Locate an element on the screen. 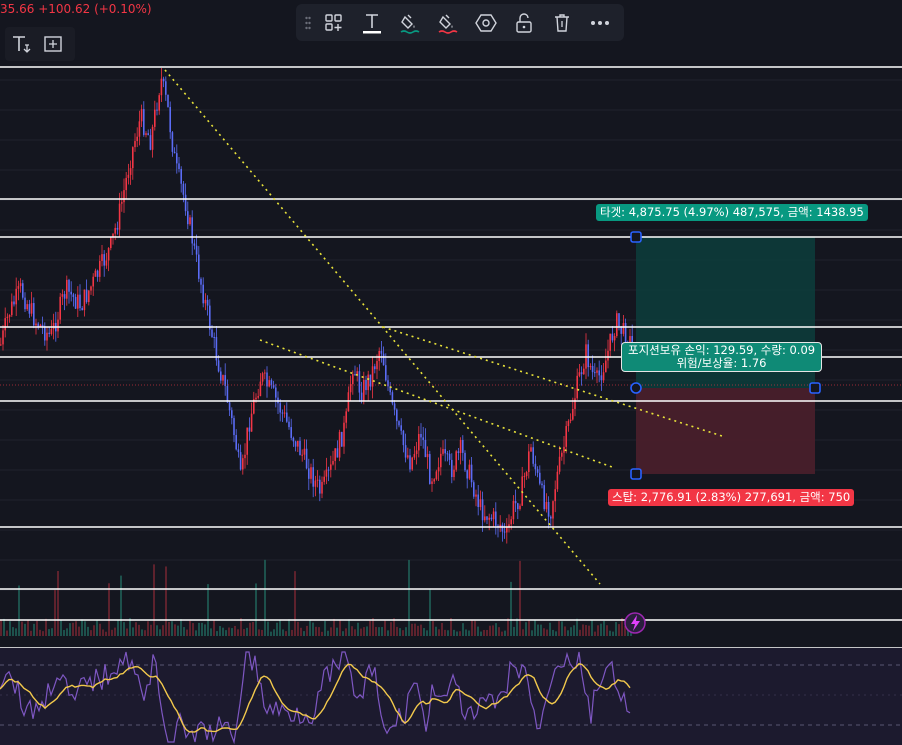  drag-handle-icon is located at coordinates (308, 23).